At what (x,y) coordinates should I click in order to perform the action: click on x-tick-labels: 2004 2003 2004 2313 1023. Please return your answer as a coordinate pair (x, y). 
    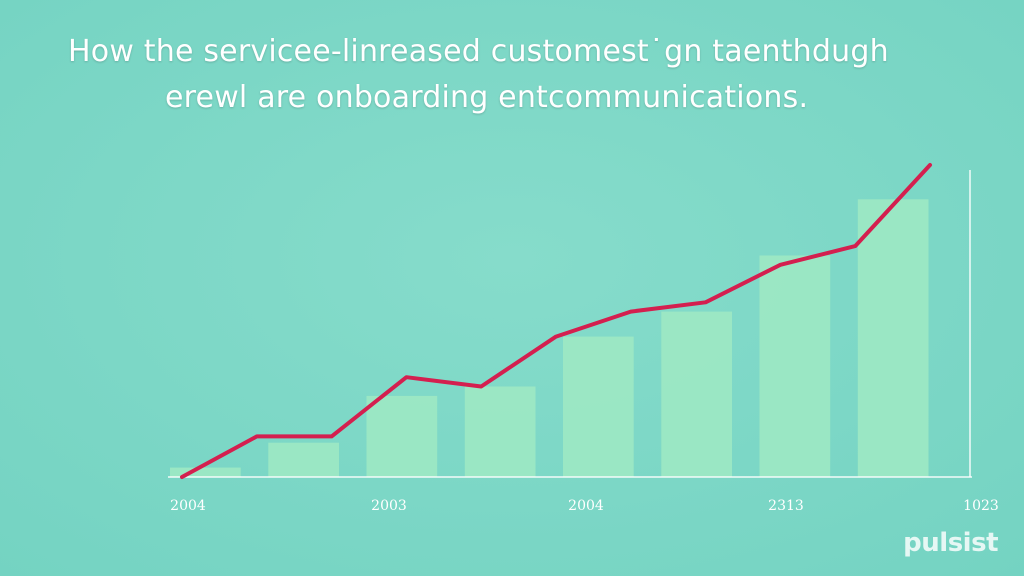
    Looking at the image, I should click on (584, 506).